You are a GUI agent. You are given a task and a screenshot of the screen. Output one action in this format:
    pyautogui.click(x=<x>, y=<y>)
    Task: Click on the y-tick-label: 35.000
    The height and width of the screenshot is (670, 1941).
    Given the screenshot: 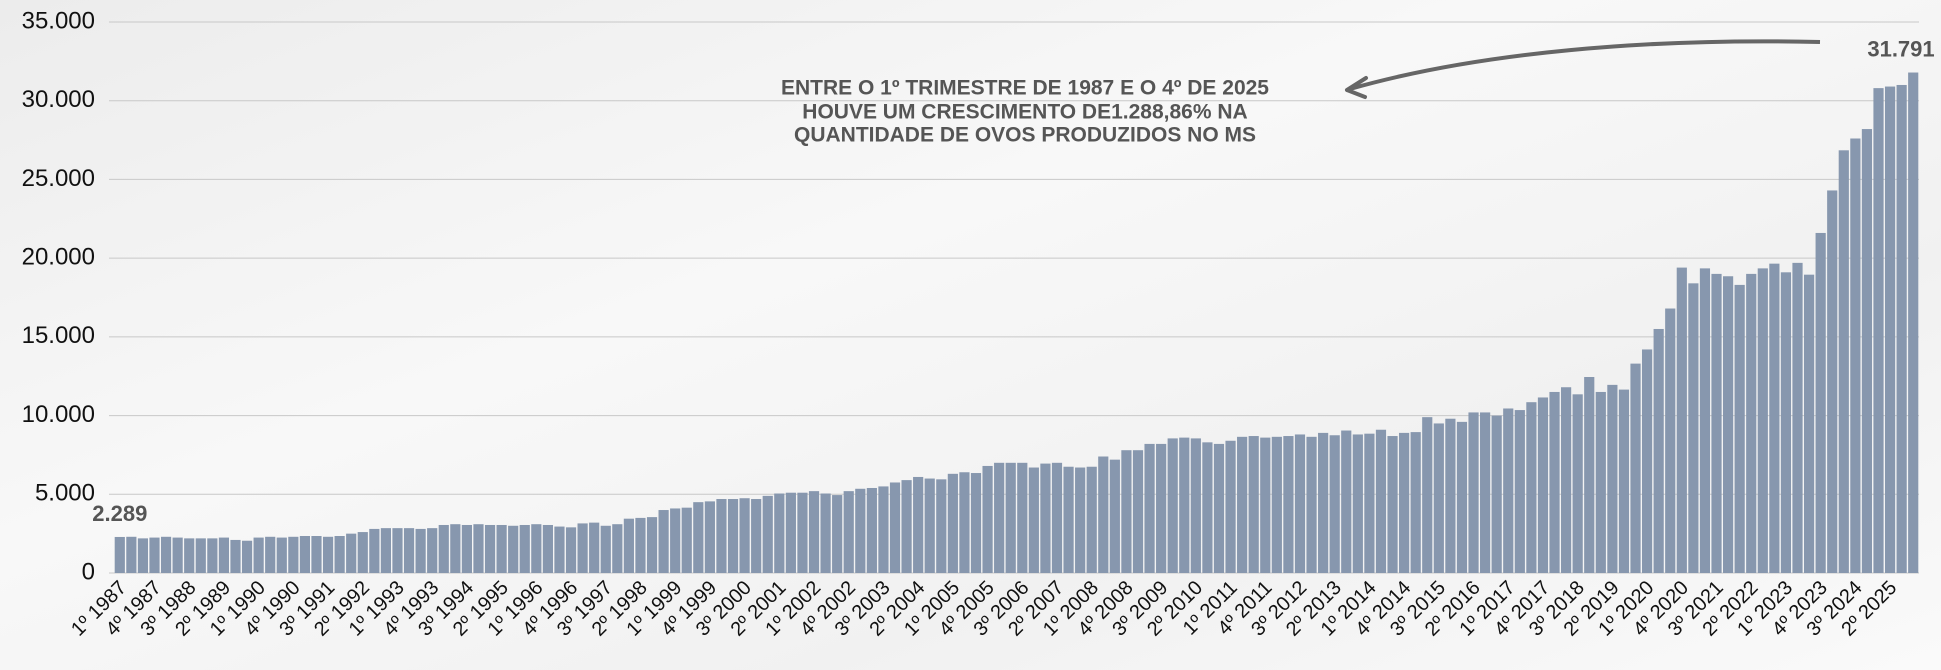 What is the action you would take?
    pyautogui.click(x=58, y=20)
    